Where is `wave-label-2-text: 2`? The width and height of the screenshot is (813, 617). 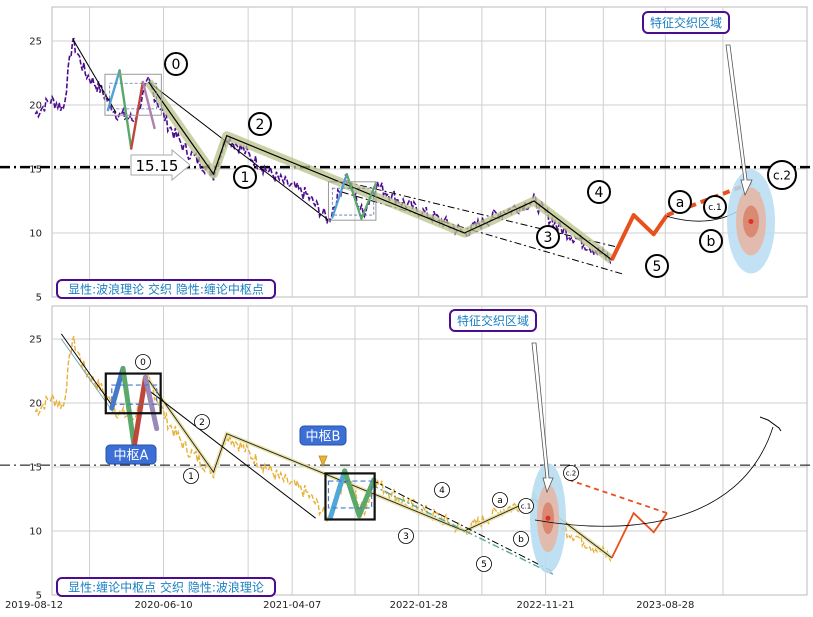 wave-label-2-text: 2 is located at coordinates (260, 125).